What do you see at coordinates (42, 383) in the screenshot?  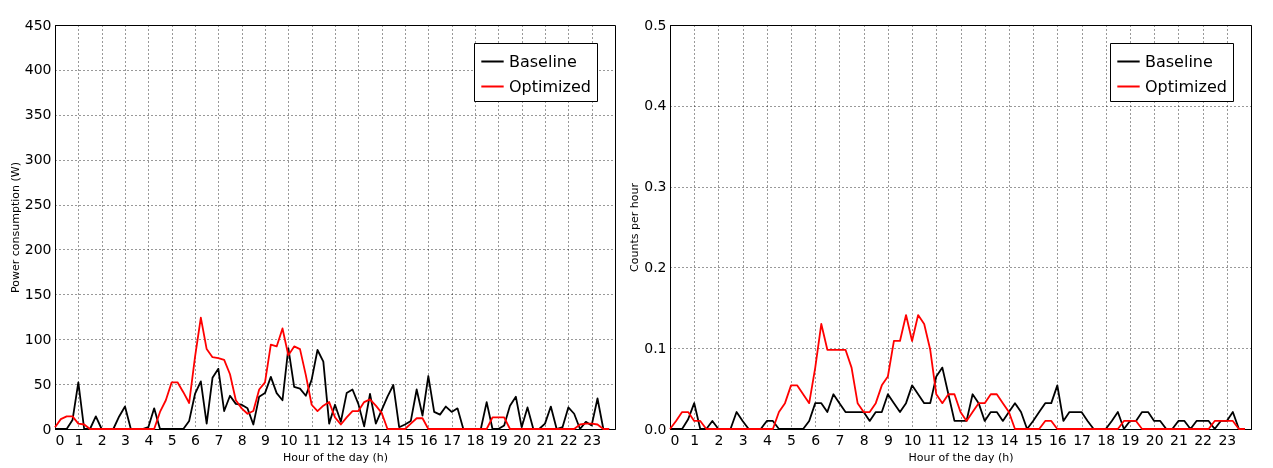 I see `y-tick-label: 50` at bounding box center [42, 383].